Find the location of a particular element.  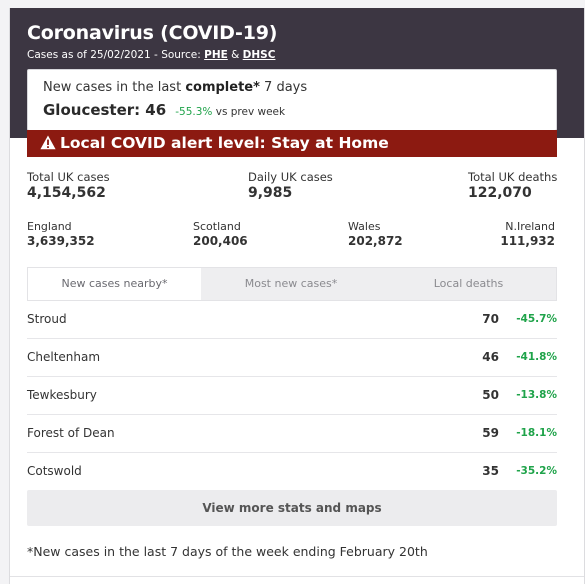

row-pct-change: -45.7% is located at coordinates (536, 319).